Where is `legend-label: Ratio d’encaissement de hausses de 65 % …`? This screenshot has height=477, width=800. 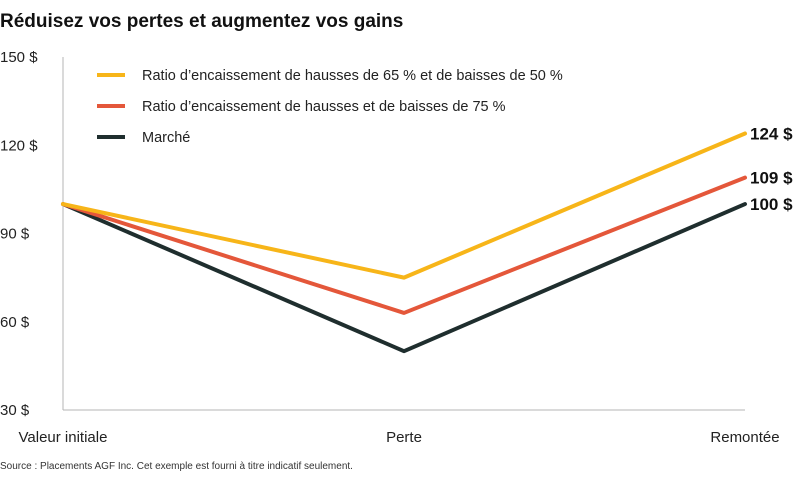 legend-label: Ratio d’encaissement de hausses de 65 % … is located at coordinates (352, 76).